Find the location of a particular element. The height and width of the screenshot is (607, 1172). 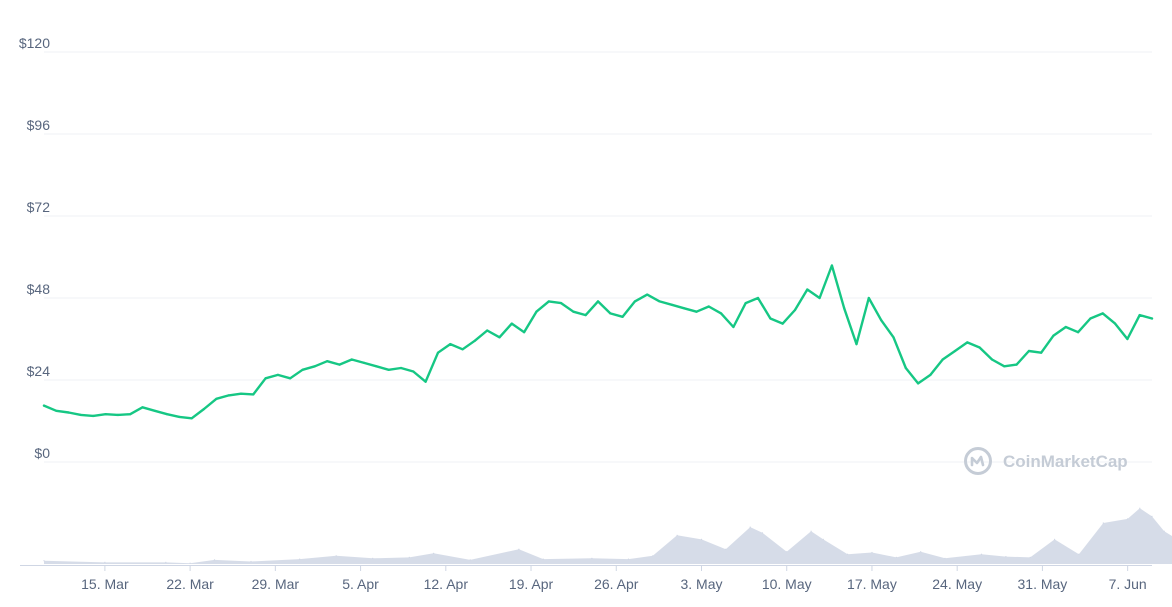

y-tick-label: $24 is located at coordinates (39, 371).